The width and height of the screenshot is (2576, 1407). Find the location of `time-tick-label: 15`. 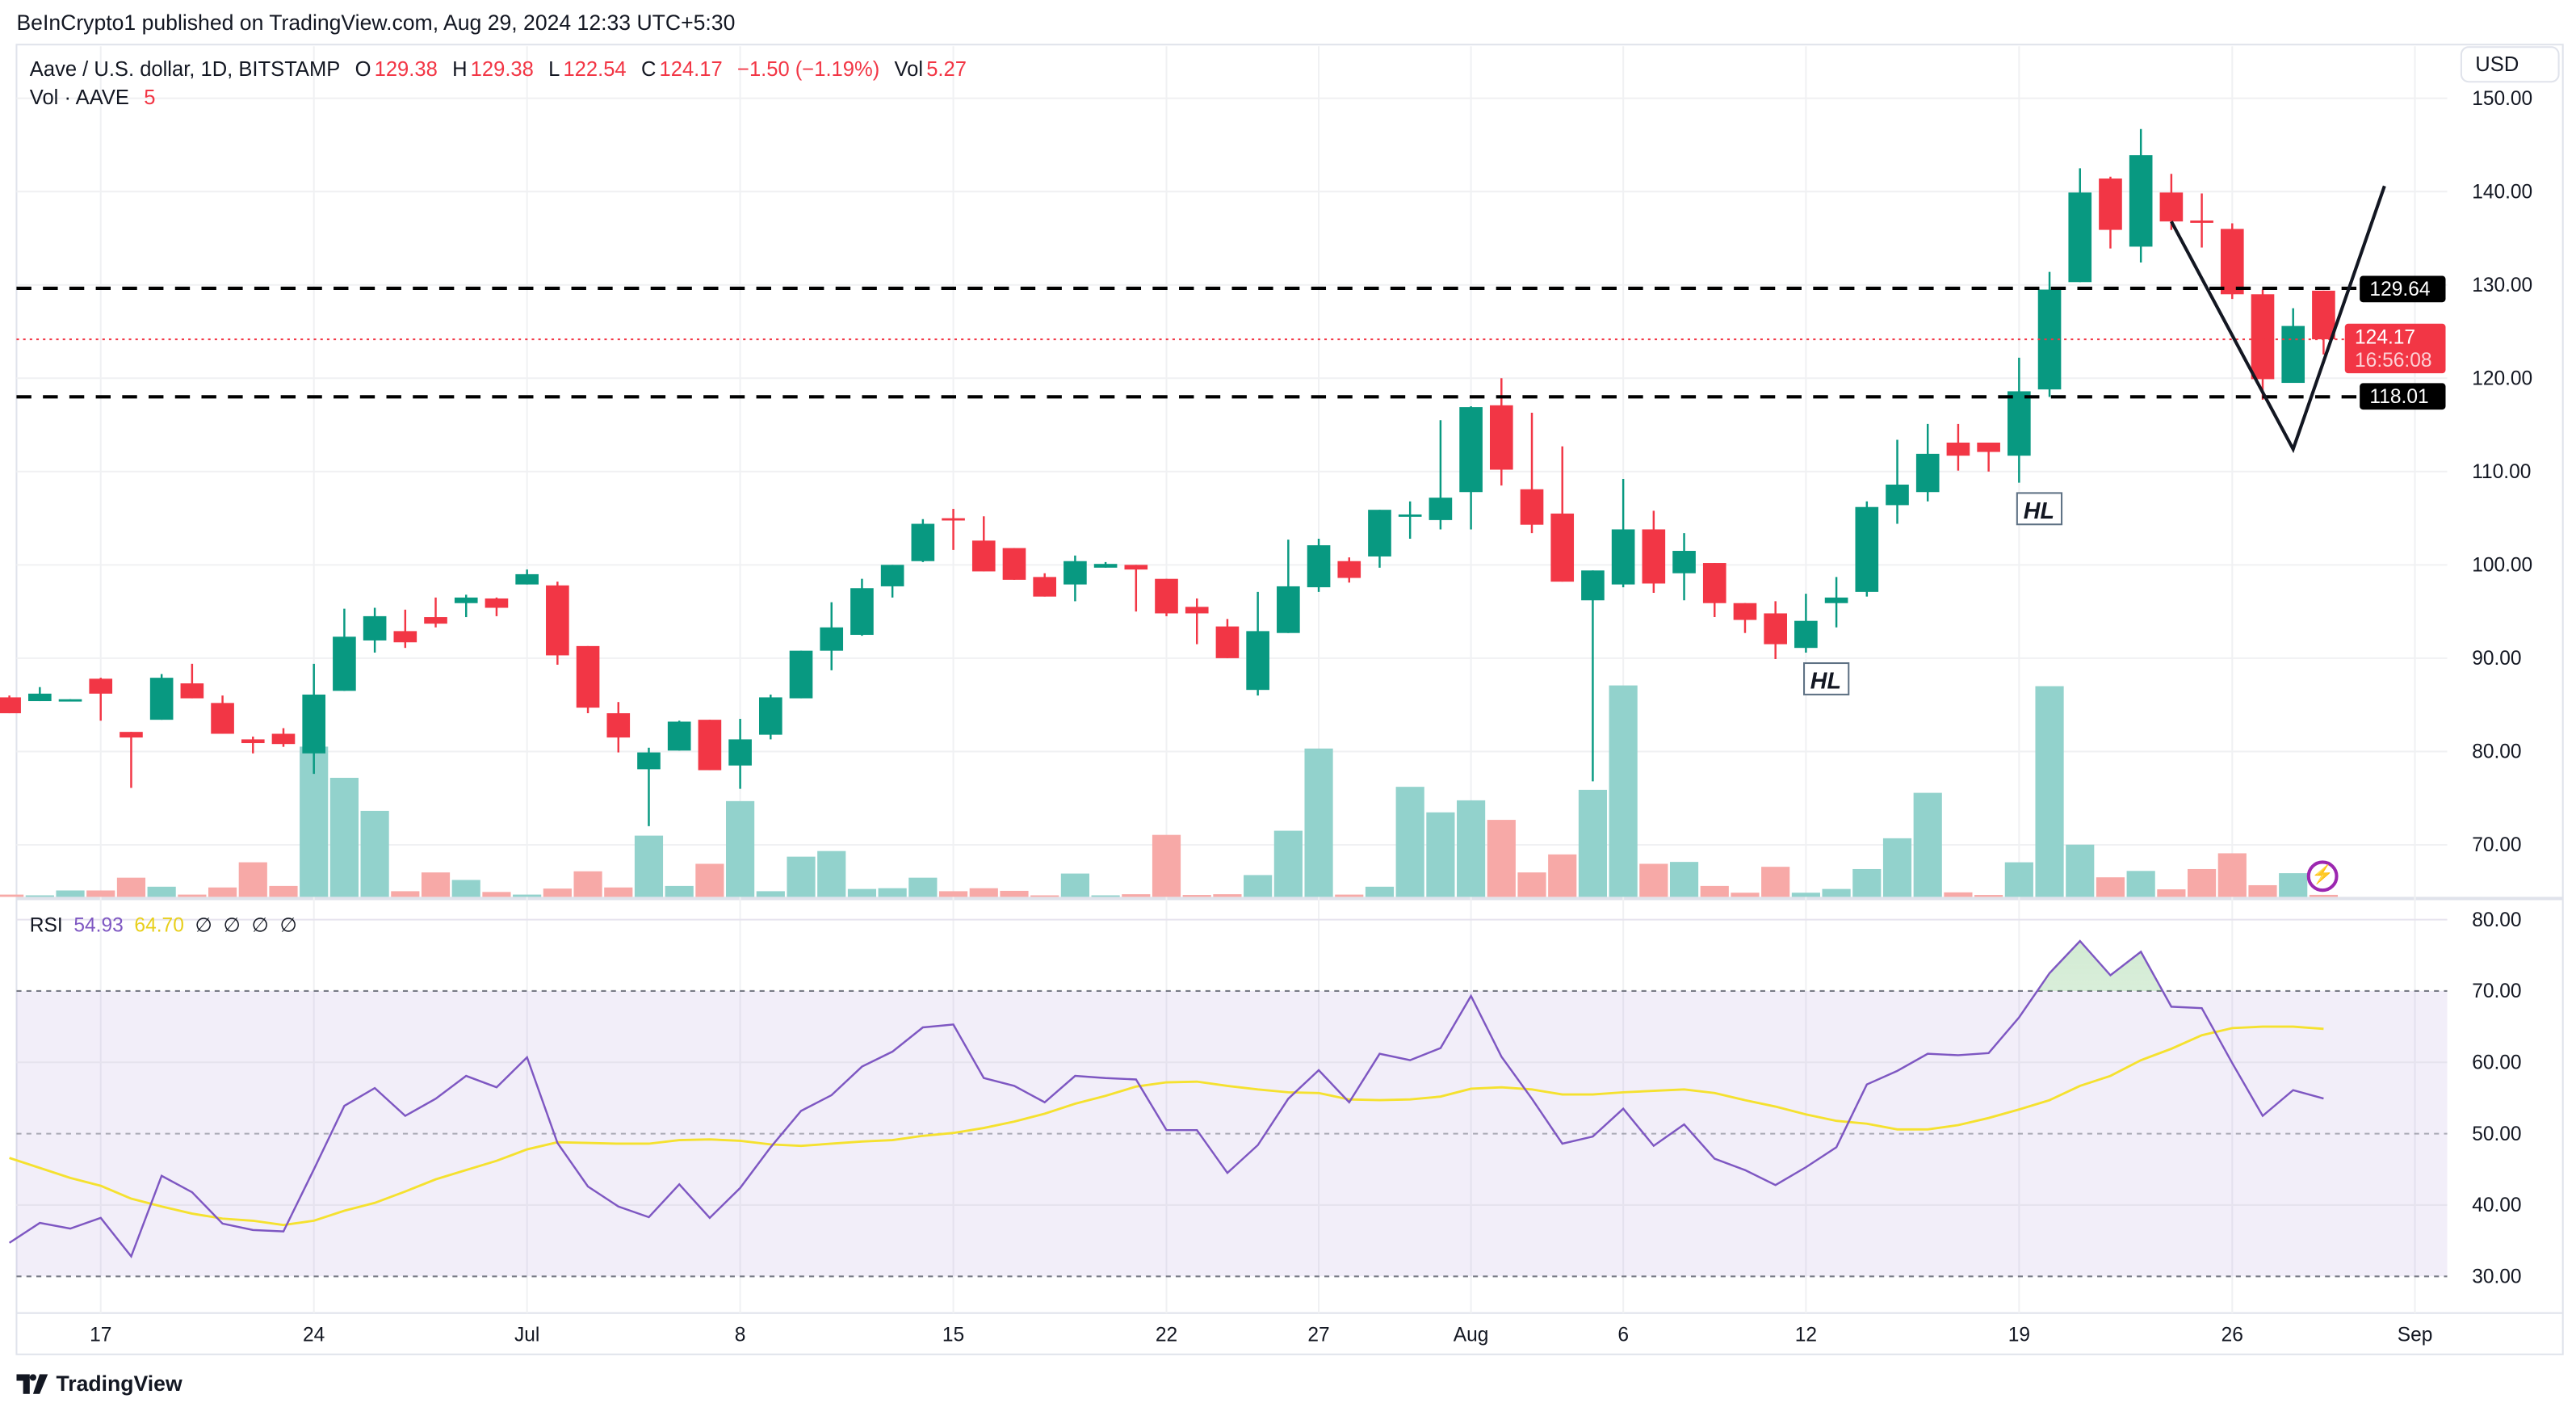

time-tick-label: 15 is located at coordinates (953, 1335).